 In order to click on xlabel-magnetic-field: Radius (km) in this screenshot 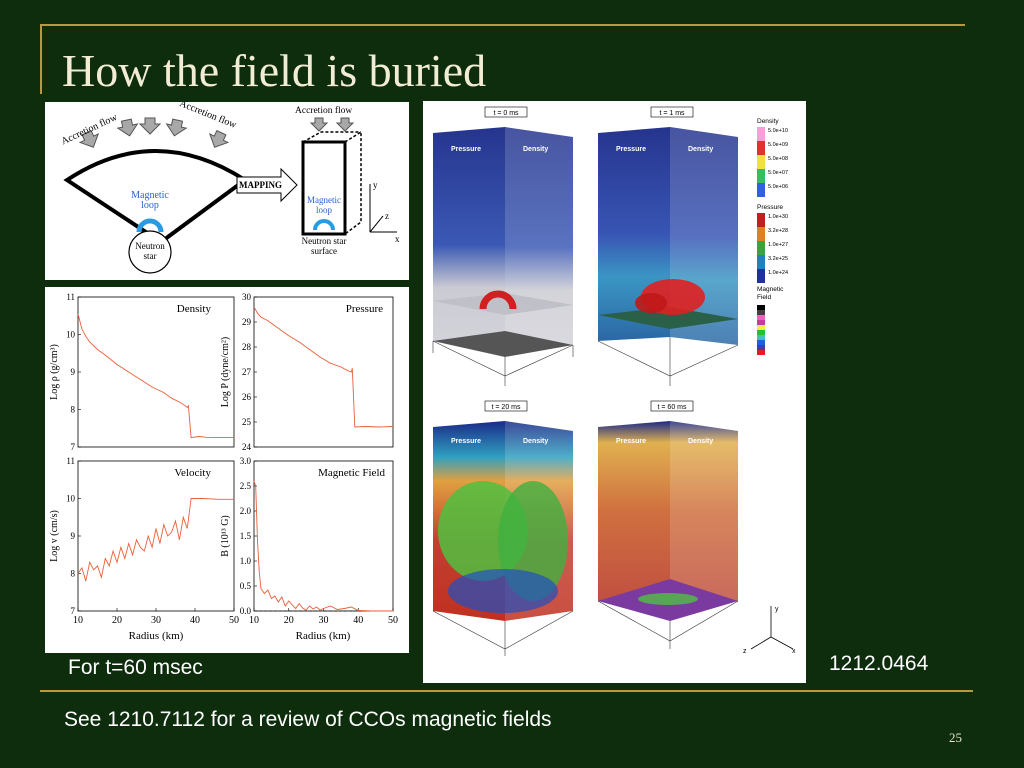, I will do `click(323, 636)`.